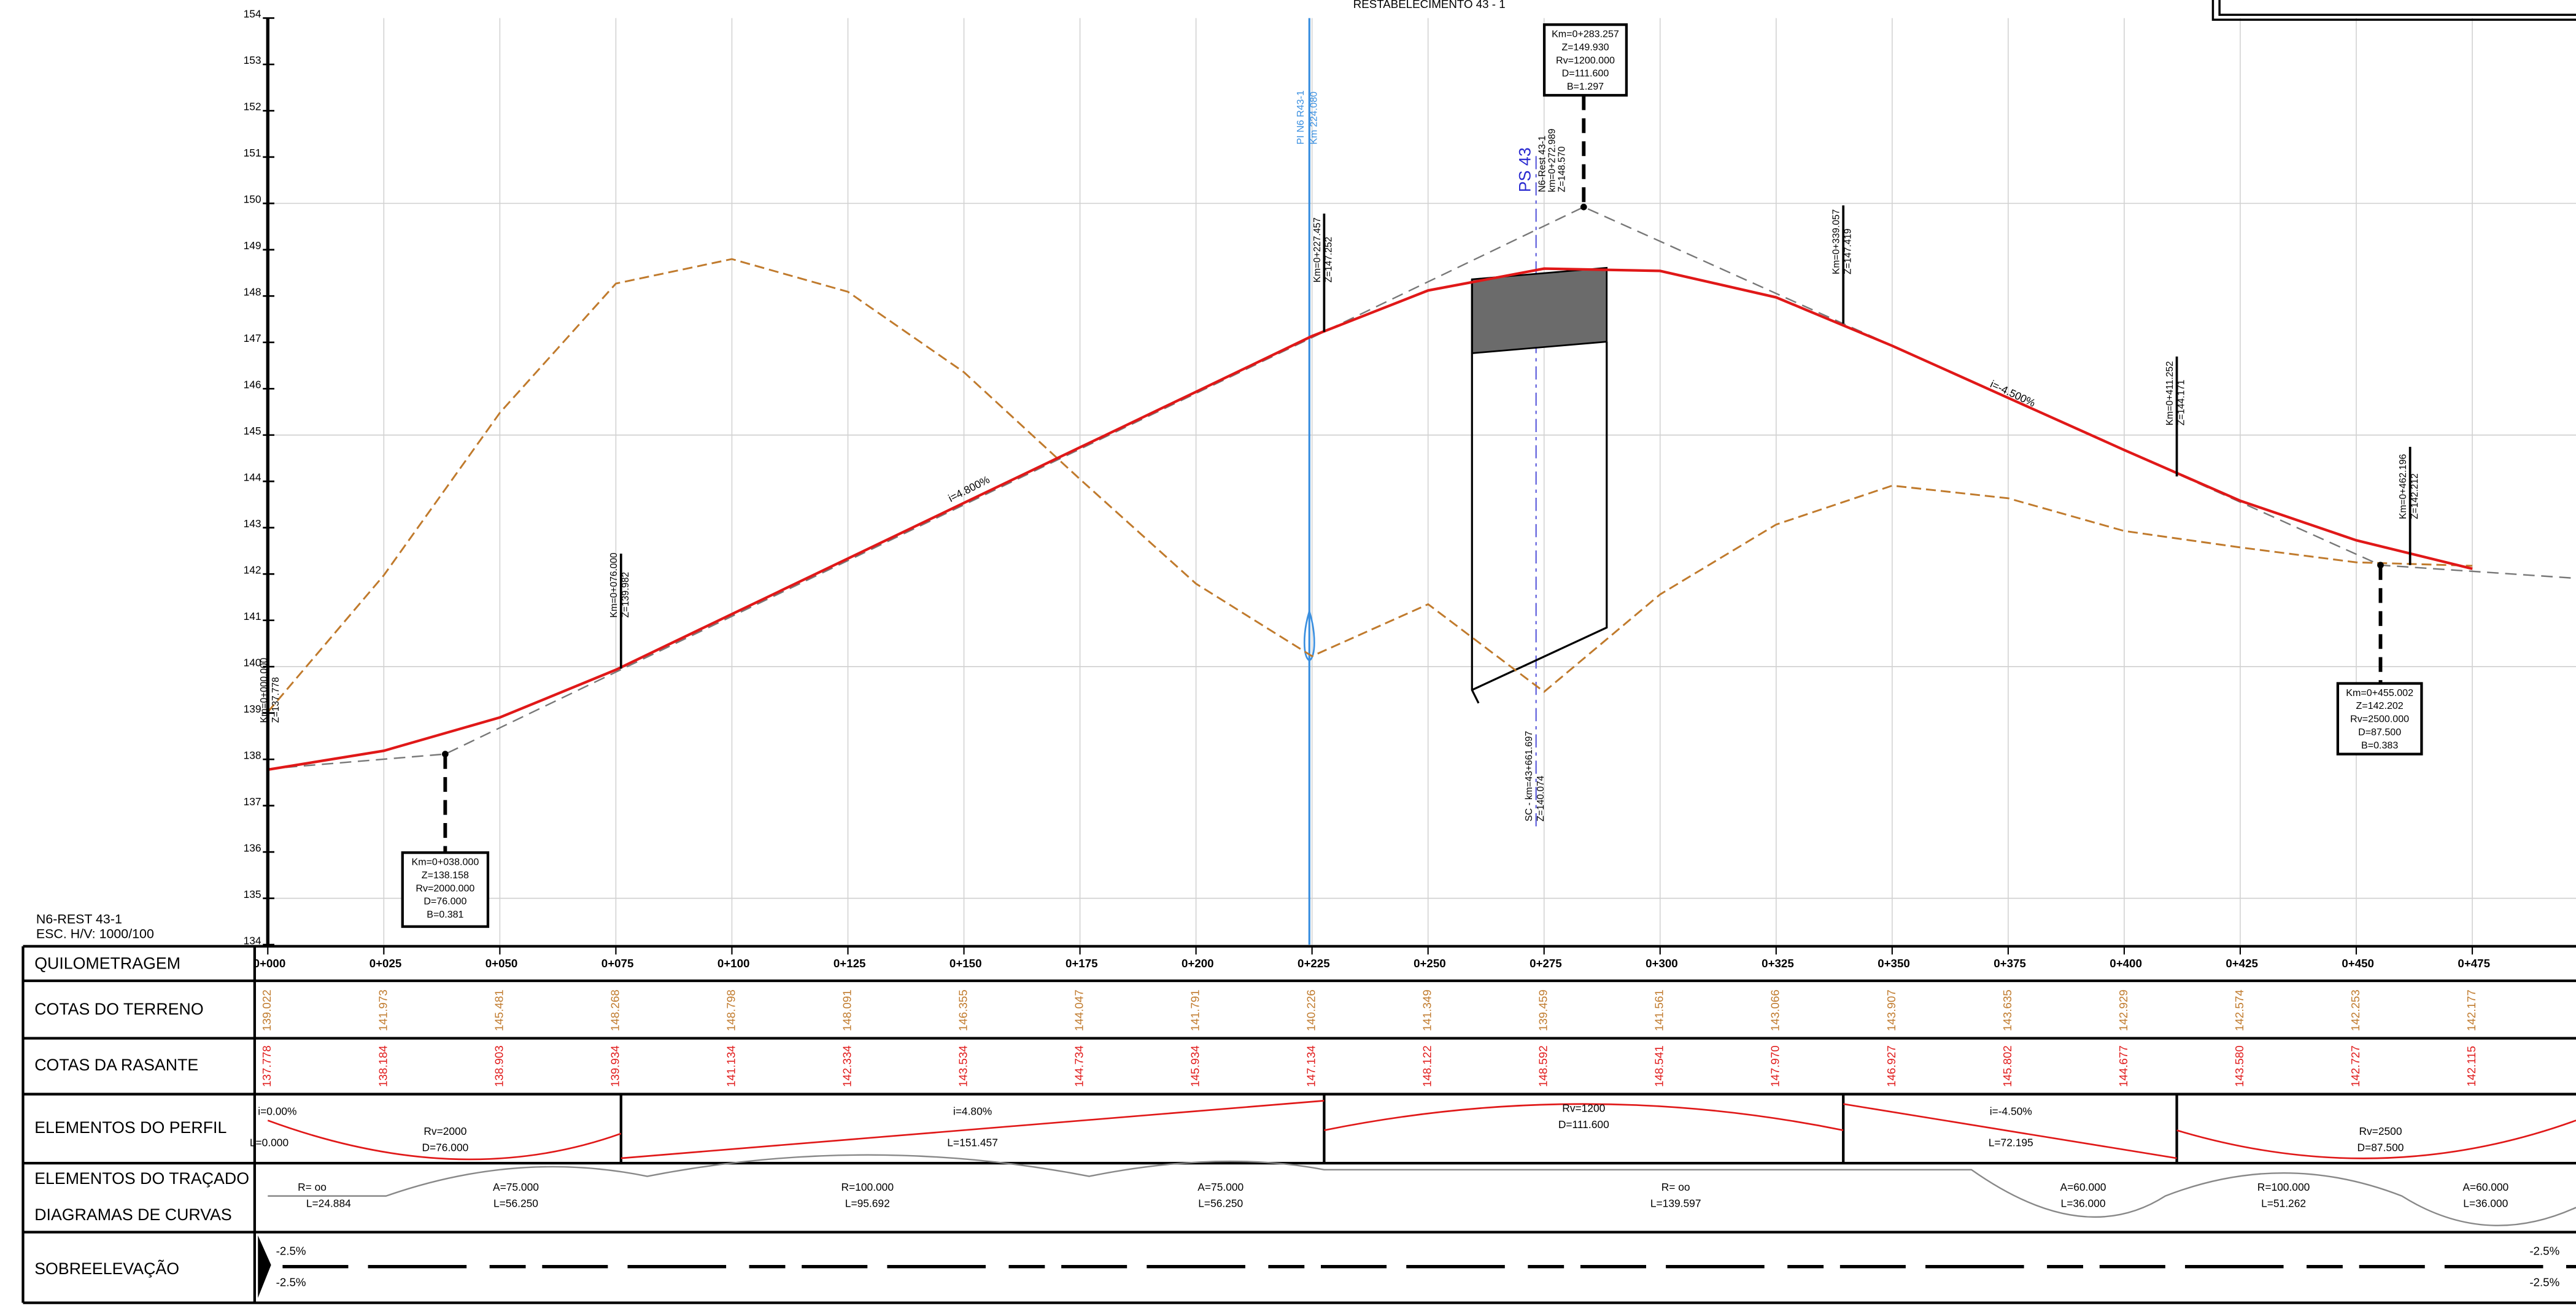 The width and height of the screenshot is (2576, 1311). I want to click on station-label: 0+475, so click(2474, 963).